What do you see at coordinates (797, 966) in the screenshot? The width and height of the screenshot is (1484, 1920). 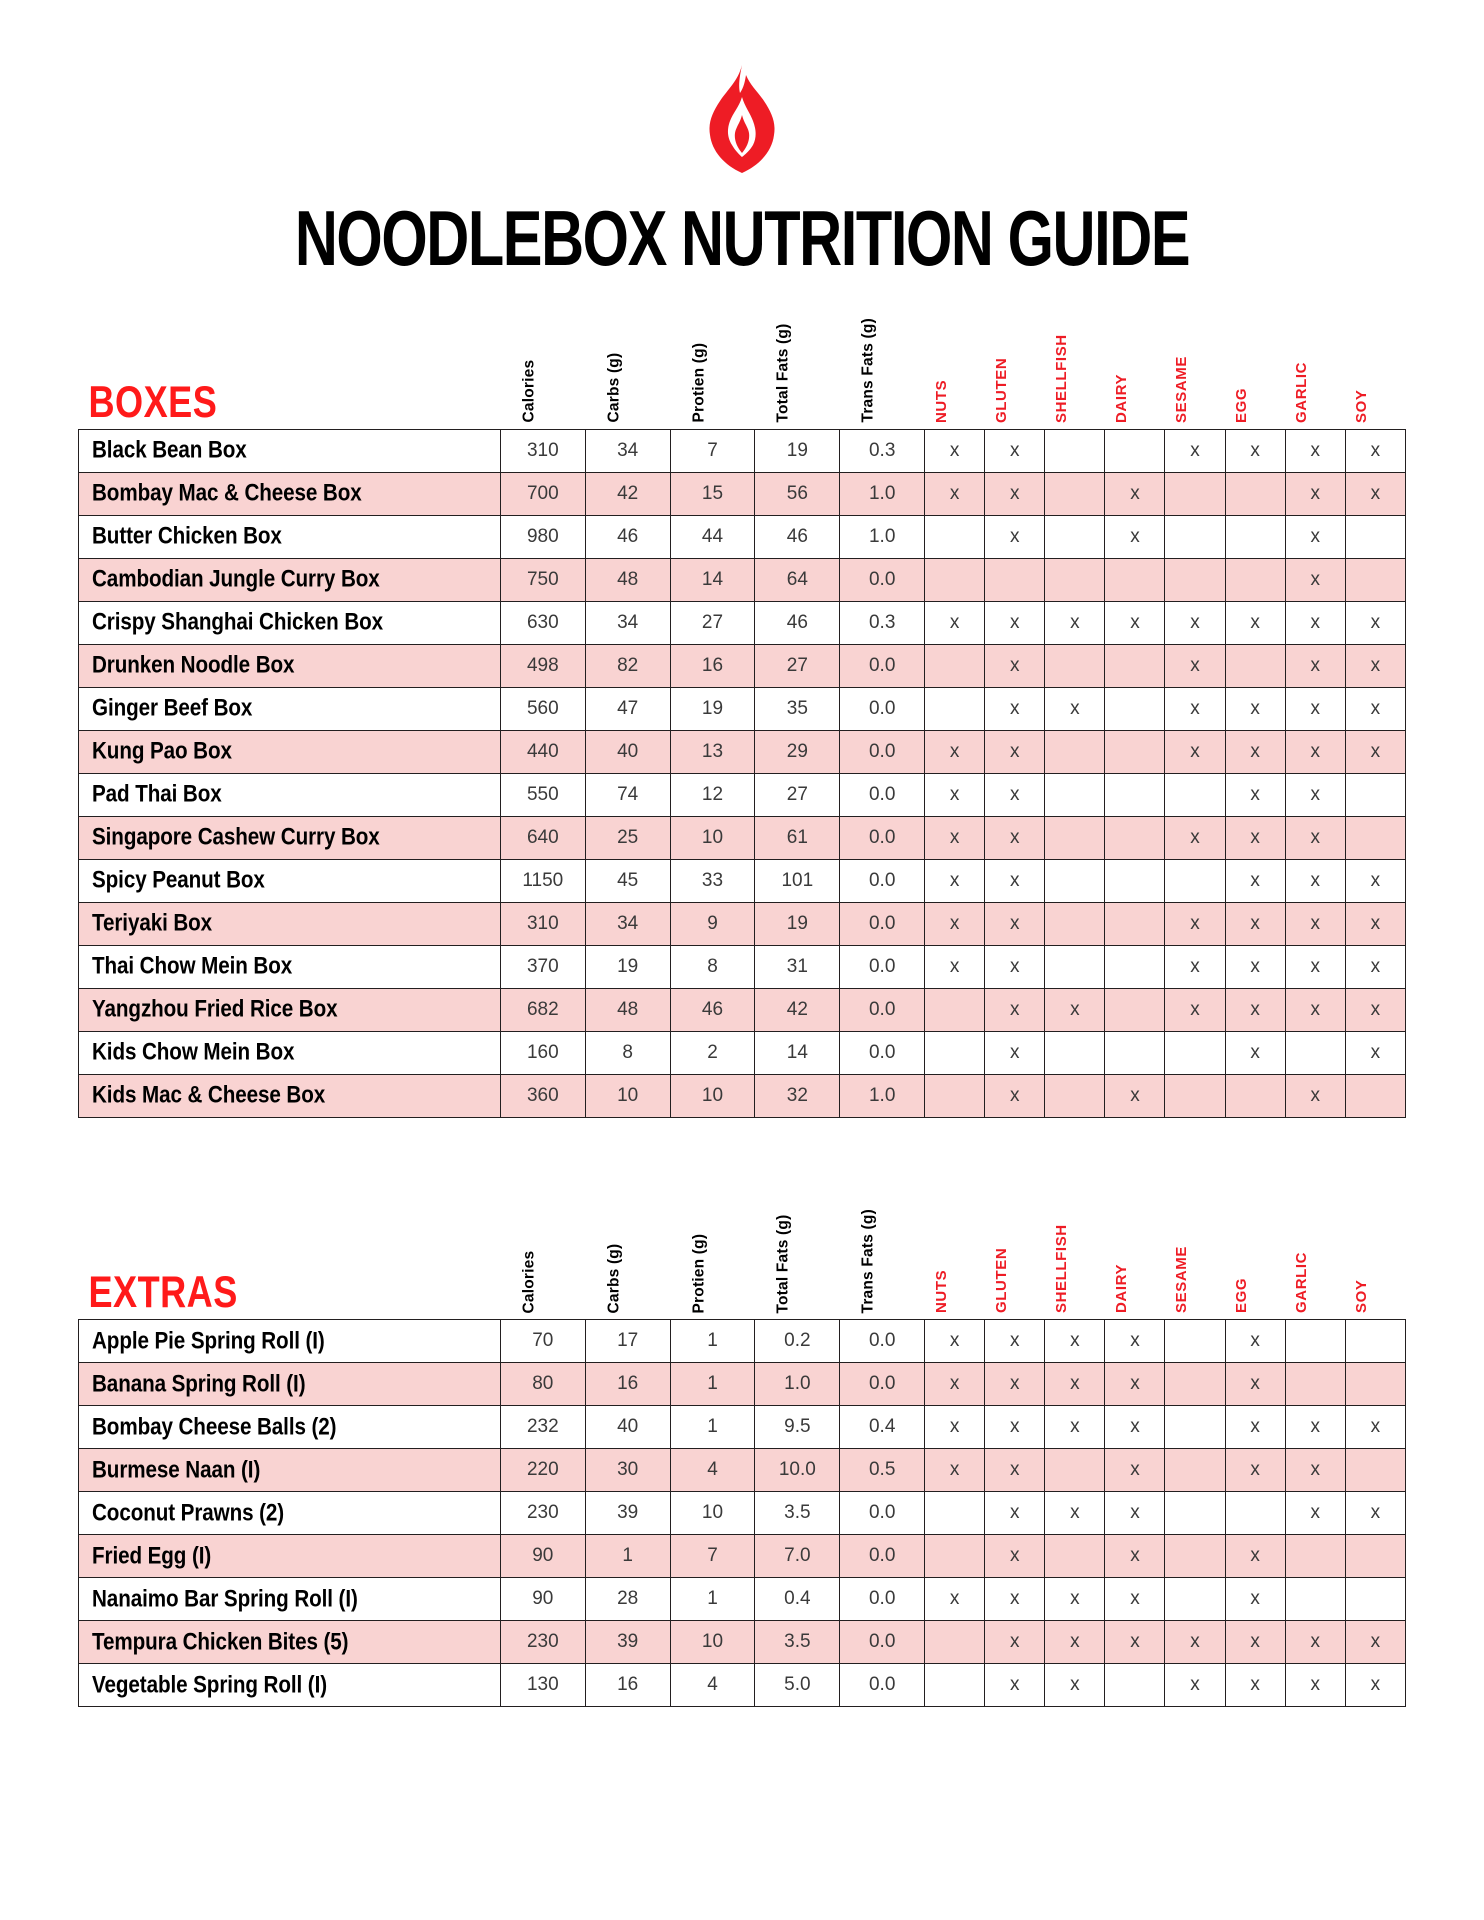 I see `cell-total-fats: 31` at bounding box center [797, 966].